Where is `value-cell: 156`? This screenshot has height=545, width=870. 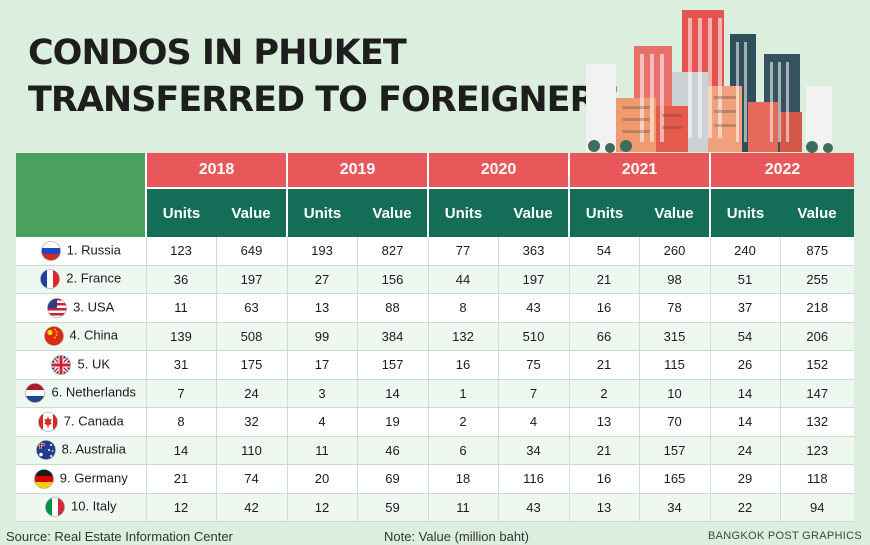
value-cell: 156 is located at coordinates (392, 279).